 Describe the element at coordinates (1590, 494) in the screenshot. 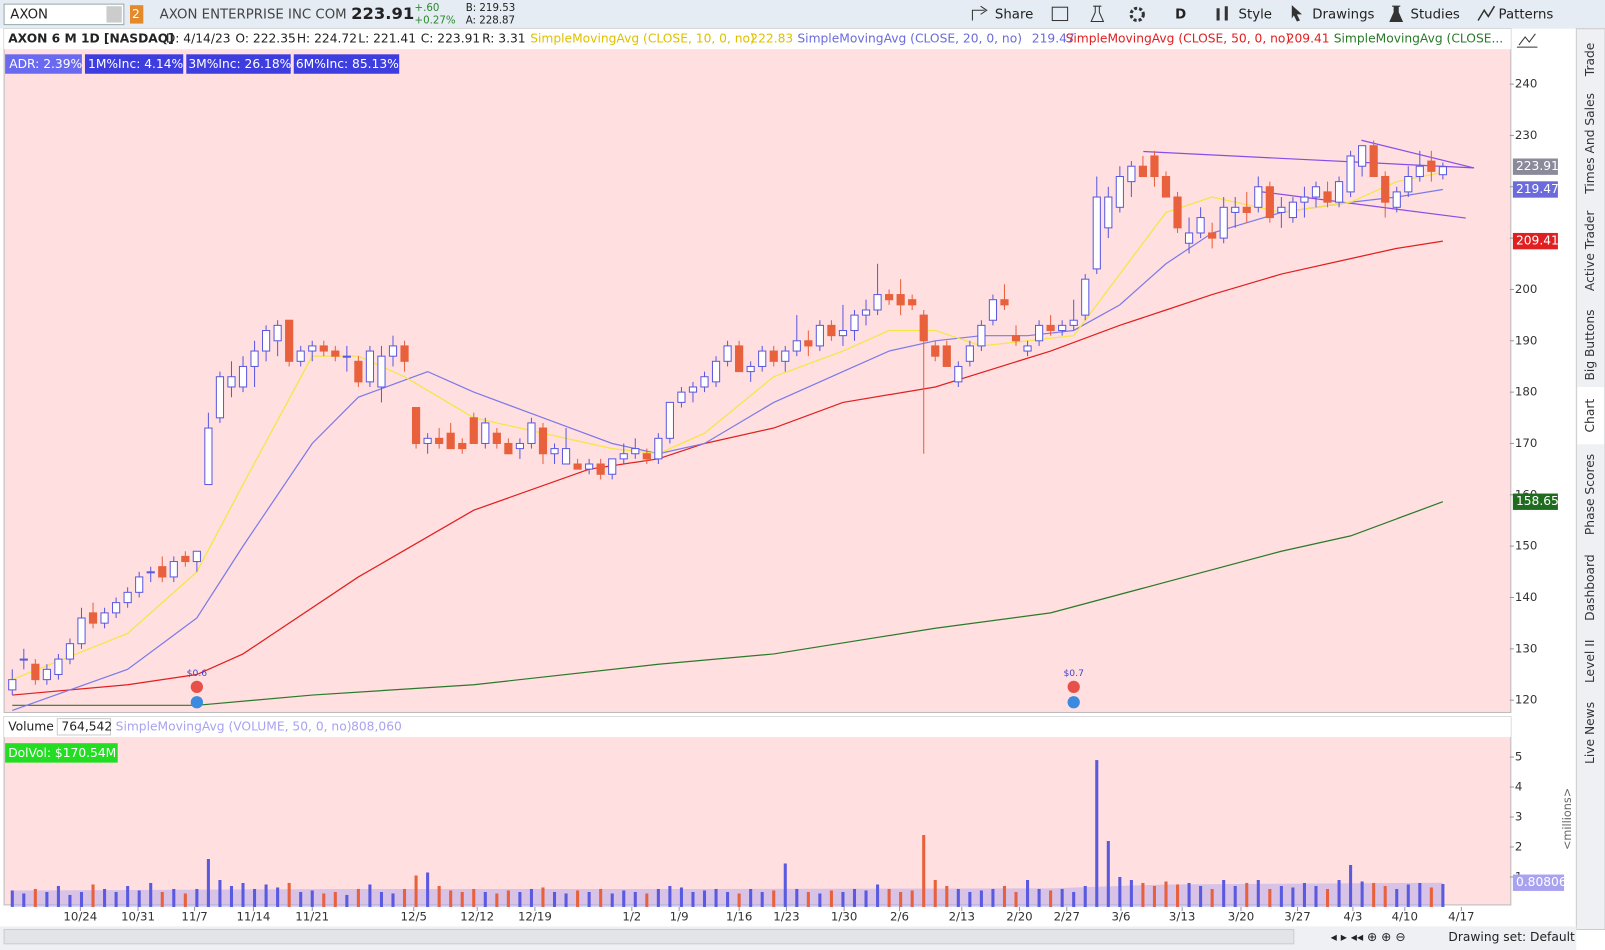

I see `sidebar-tab: Phase Scores` at that location.